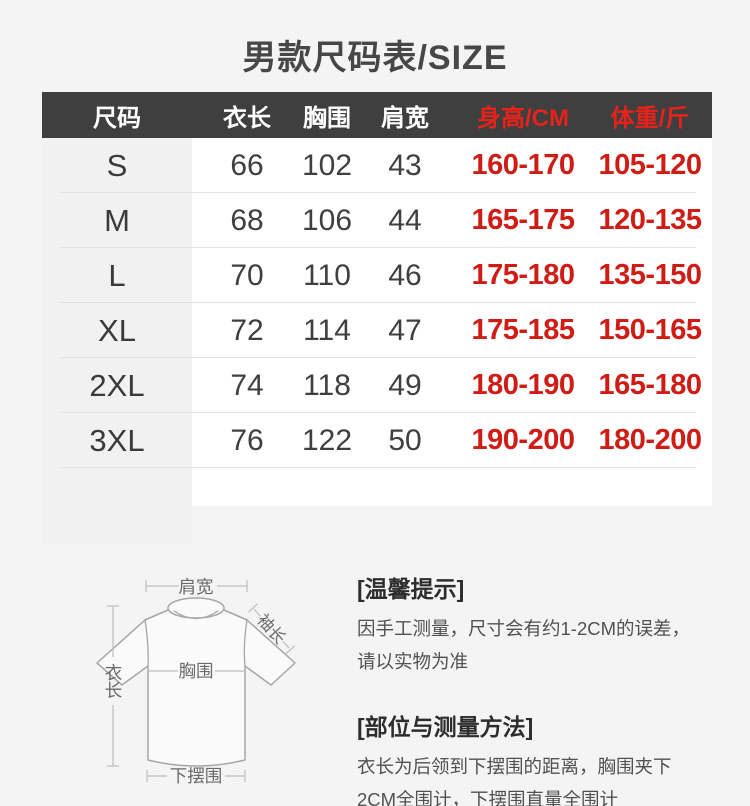 The height and width of the screenshot is (806, 750). Describe the element at coordinates (377, 115) in the screenshot. I see `table-header-row: 尺码 衣长 胸围 肩宽 身高/CM 体重/斤` at that location.